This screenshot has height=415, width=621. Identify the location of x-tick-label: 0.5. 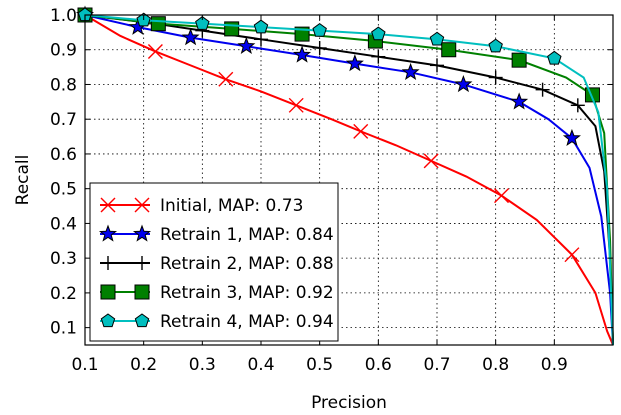
(319, 365).